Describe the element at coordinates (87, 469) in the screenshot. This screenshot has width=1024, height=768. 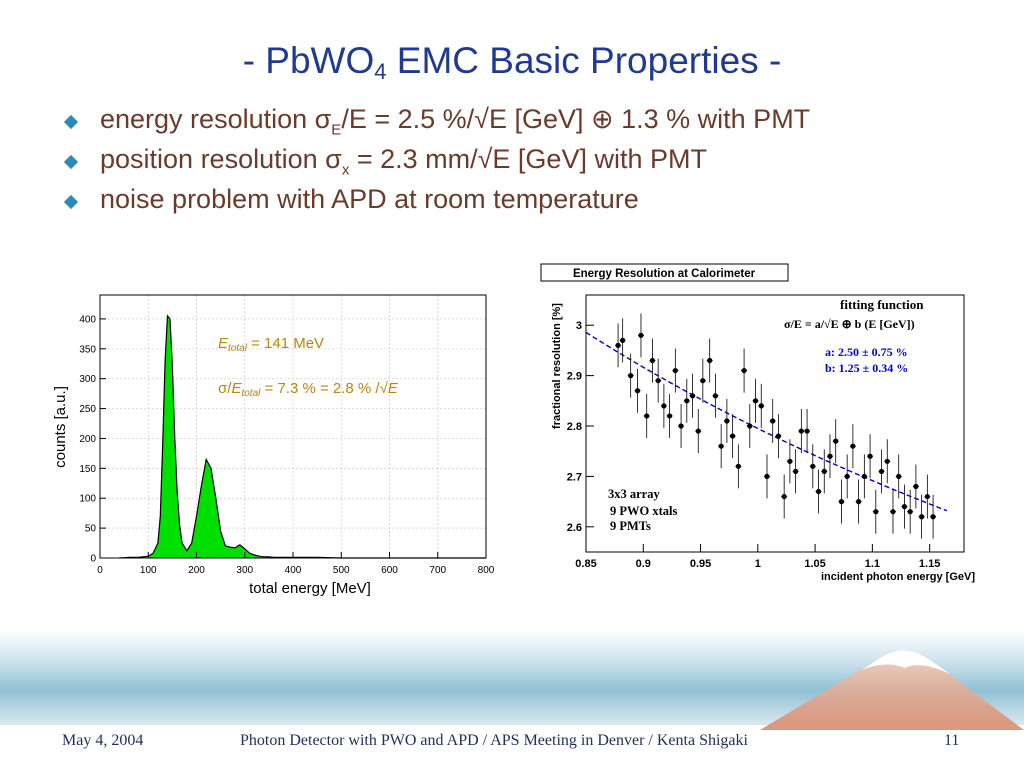
I see `y-tick-label: 150` at that location.